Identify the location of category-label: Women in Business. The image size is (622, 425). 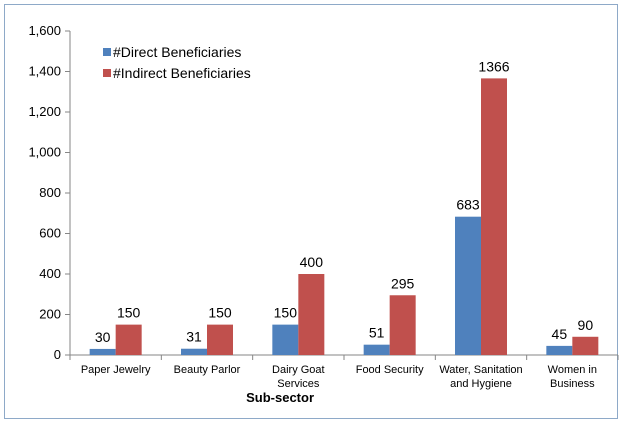
(572, 377).